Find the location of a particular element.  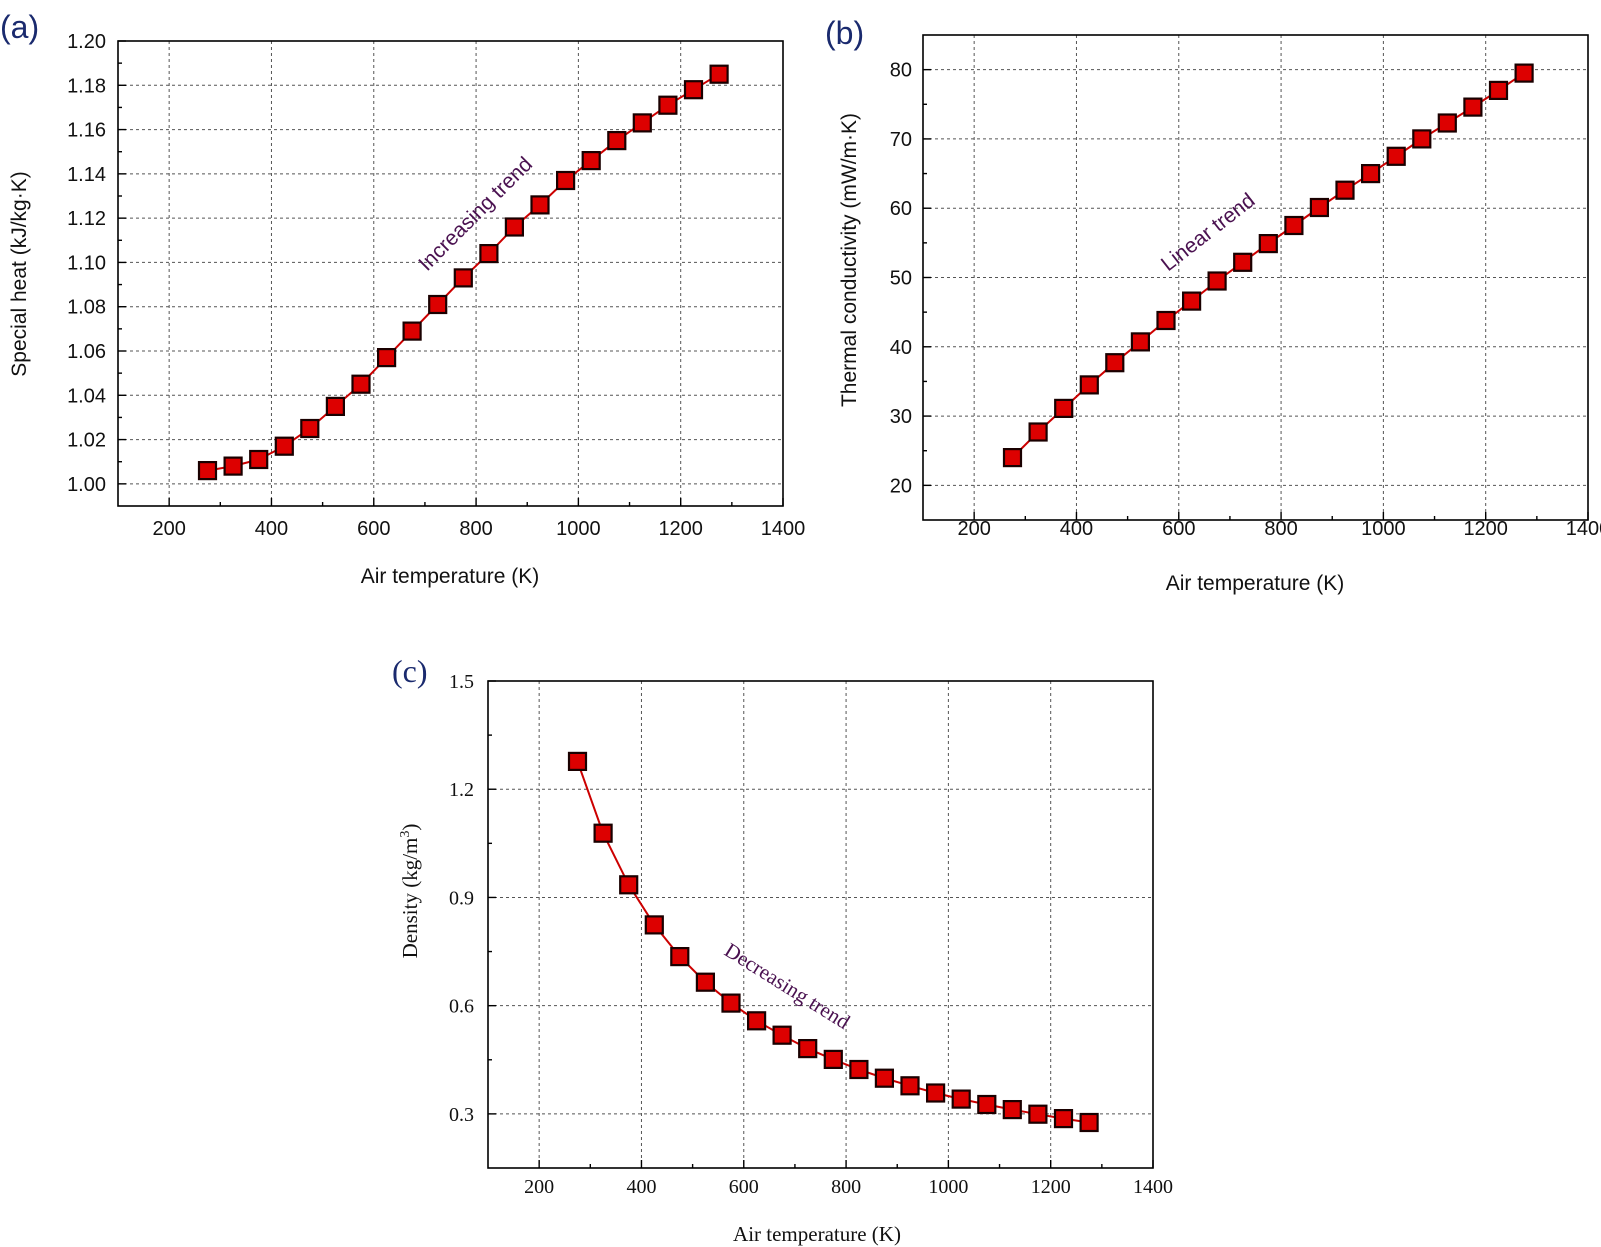

x-axis-label-a: Air temperature (K) is located at coordinates (450, 576).